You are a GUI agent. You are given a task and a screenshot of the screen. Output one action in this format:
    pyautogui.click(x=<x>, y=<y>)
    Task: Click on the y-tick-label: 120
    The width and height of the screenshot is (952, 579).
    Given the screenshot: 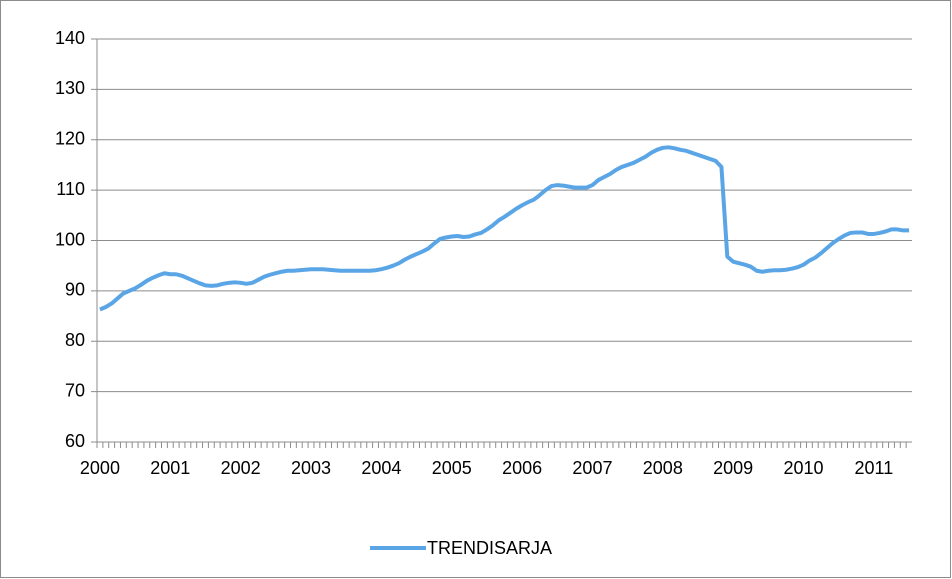 What is the action you would take?
    pyautogui.click(x=70, y=139)
    